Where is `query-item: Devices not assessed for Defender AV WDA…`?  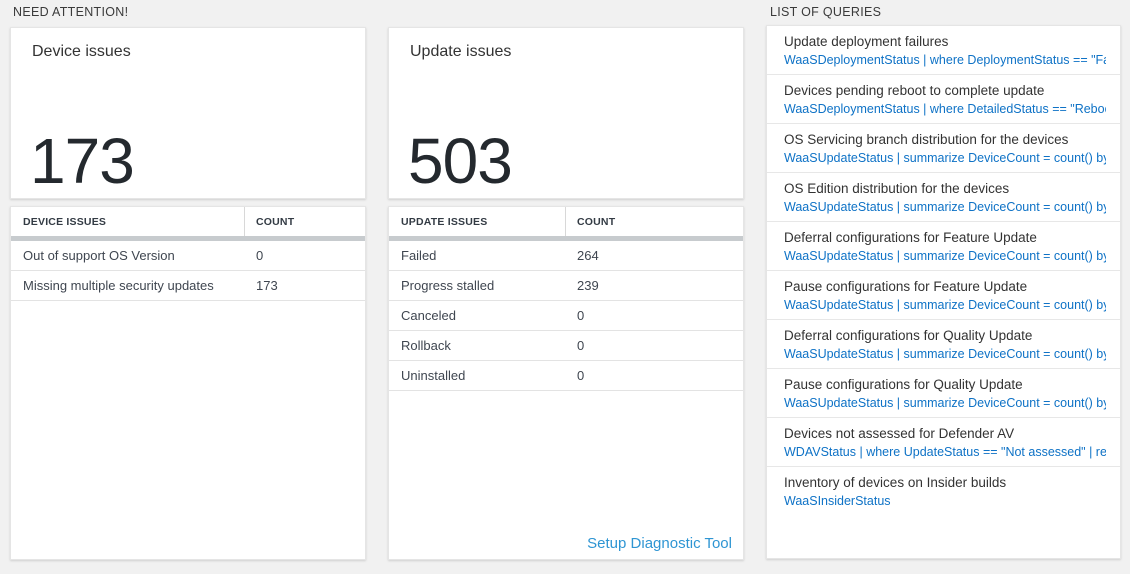
query-item: Devices not assessed for Defender AV WDA… is located at coordinates (943, 442).